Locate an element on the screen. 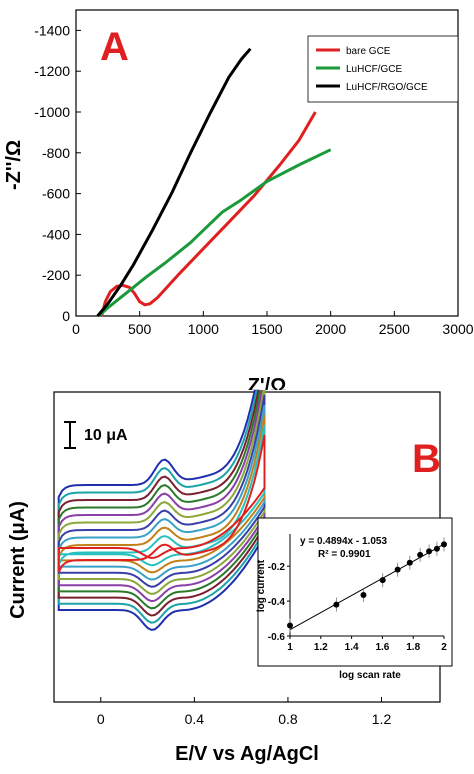 This screenshot has width=474, height=774. panel-a-xtick-label: 2500 is located at coordinates (394, 329).